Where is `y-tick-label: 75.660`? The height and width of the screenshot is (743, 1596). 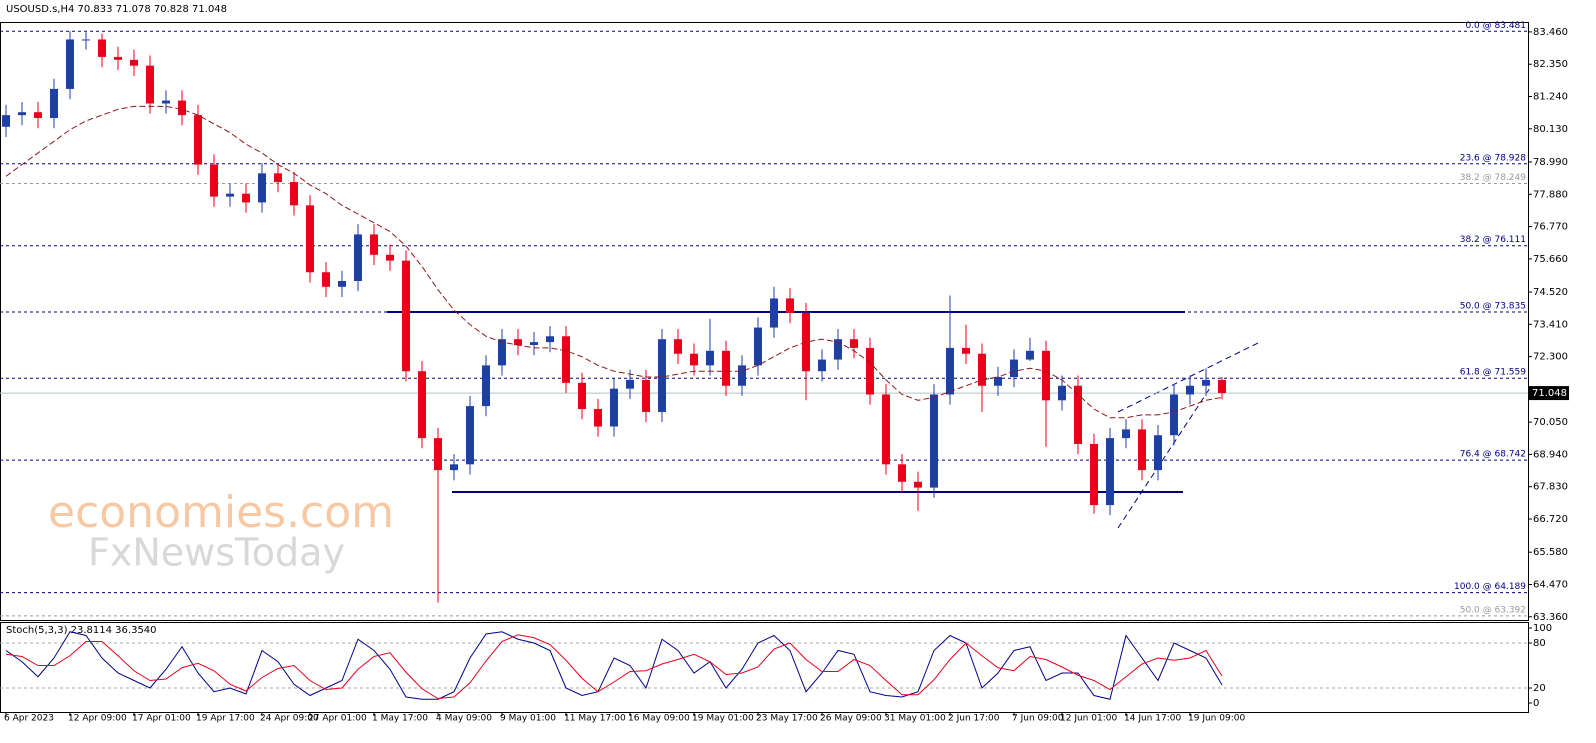
y-tick-label: 75.660 is located at coordinates (1550, 259).